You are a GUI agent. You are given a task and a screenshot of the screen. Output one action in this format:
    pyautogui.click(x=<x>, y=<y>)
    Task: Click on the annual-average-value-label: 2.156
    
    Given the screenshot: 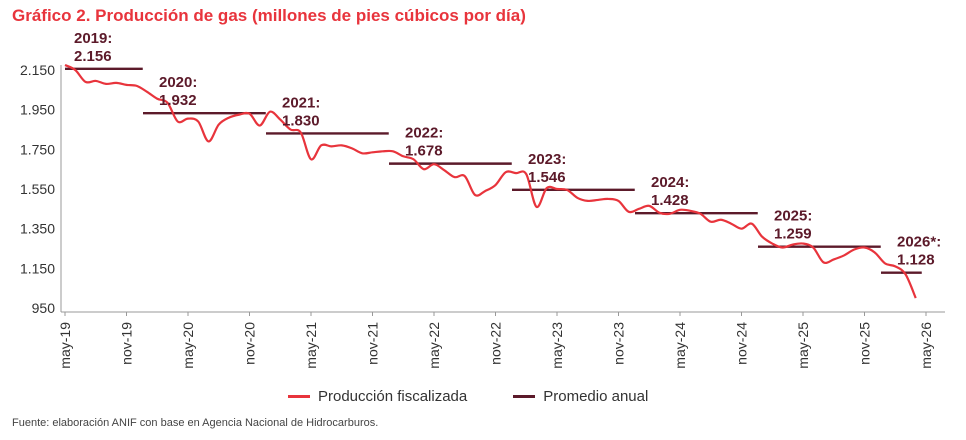 What is the action you would take?
    pyautogui.click(x=93, y=56)
    